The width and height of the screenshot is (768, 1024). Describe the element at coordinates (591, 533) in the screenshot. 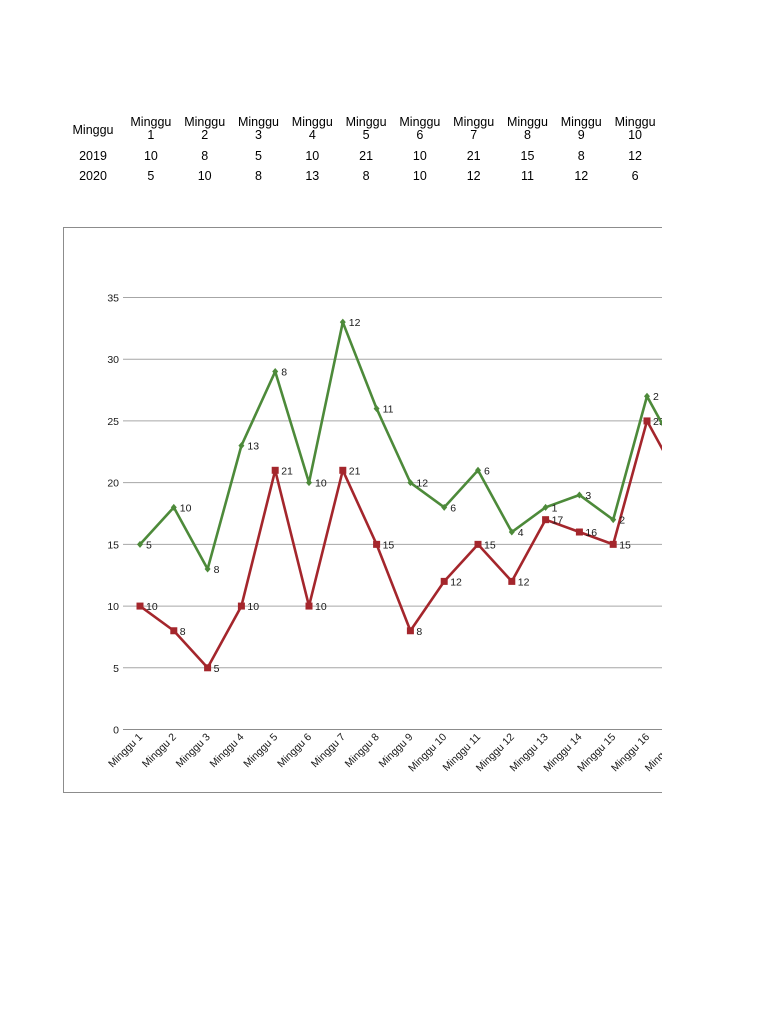

I see `data-label: 16` at that location.